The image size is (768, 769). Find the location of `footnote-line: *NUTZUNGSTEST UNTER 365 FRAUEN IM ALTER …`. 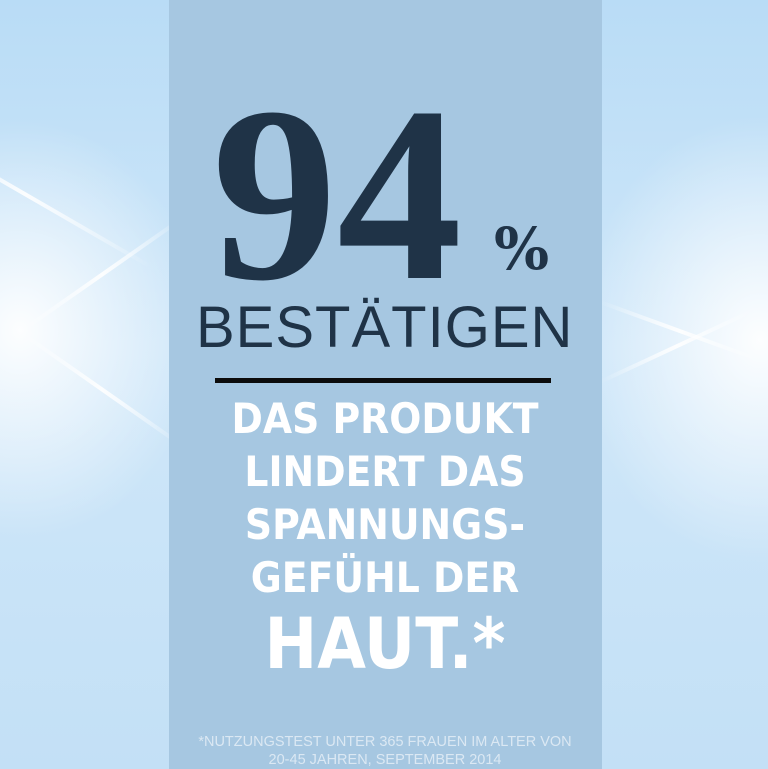

footnote-line: *NUTZUNGSTEST UNTER 365 FRAUEN IM ALTER … is located at coordinates (385, 742).